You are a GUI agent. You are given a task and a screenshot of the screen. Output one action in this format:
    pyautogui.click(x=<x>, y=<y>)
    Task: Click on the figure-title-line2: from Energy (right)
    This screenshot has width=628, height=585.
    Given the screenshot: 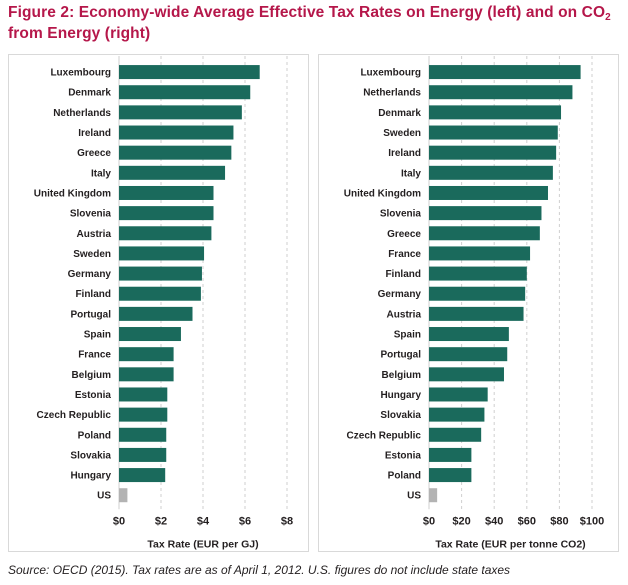 What is the action you would take?
    pyautogui.click(x=79, y=33)
    